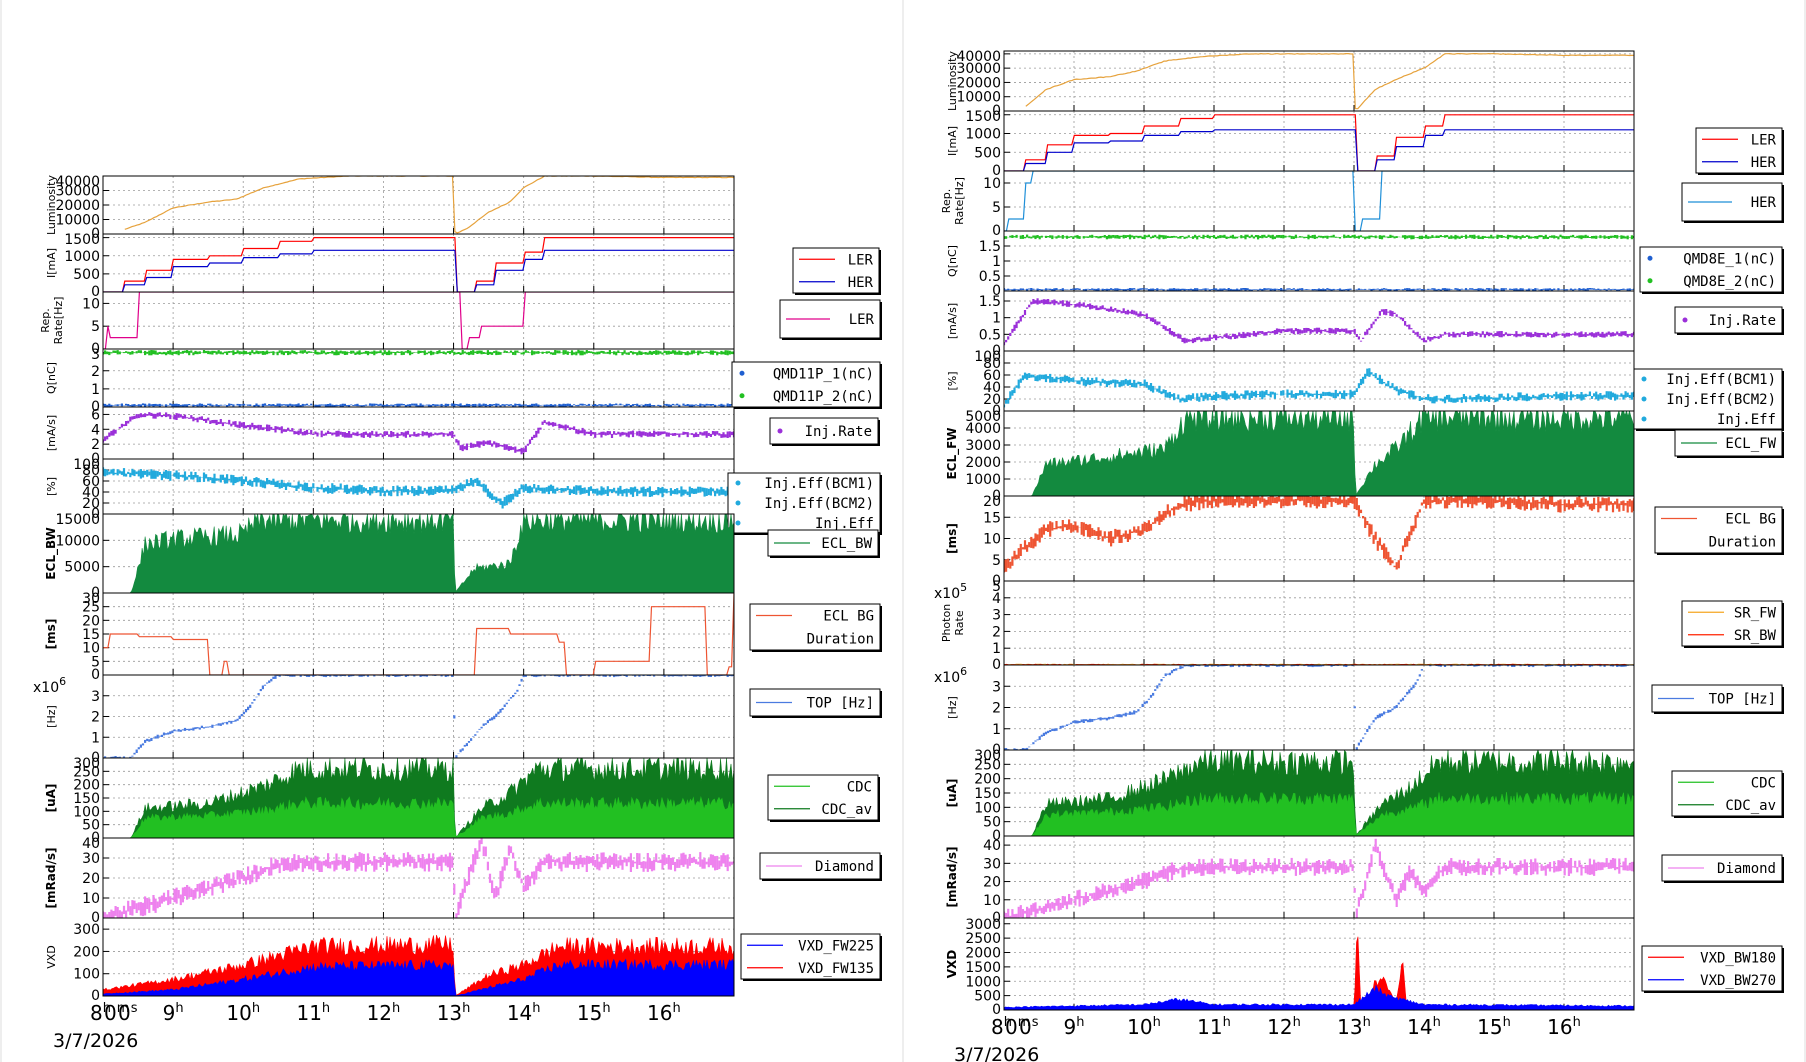 The height and width of the screenshot is (1062, 1806). I want to click on y-axis-label: [mA/s], so click(51, 433).